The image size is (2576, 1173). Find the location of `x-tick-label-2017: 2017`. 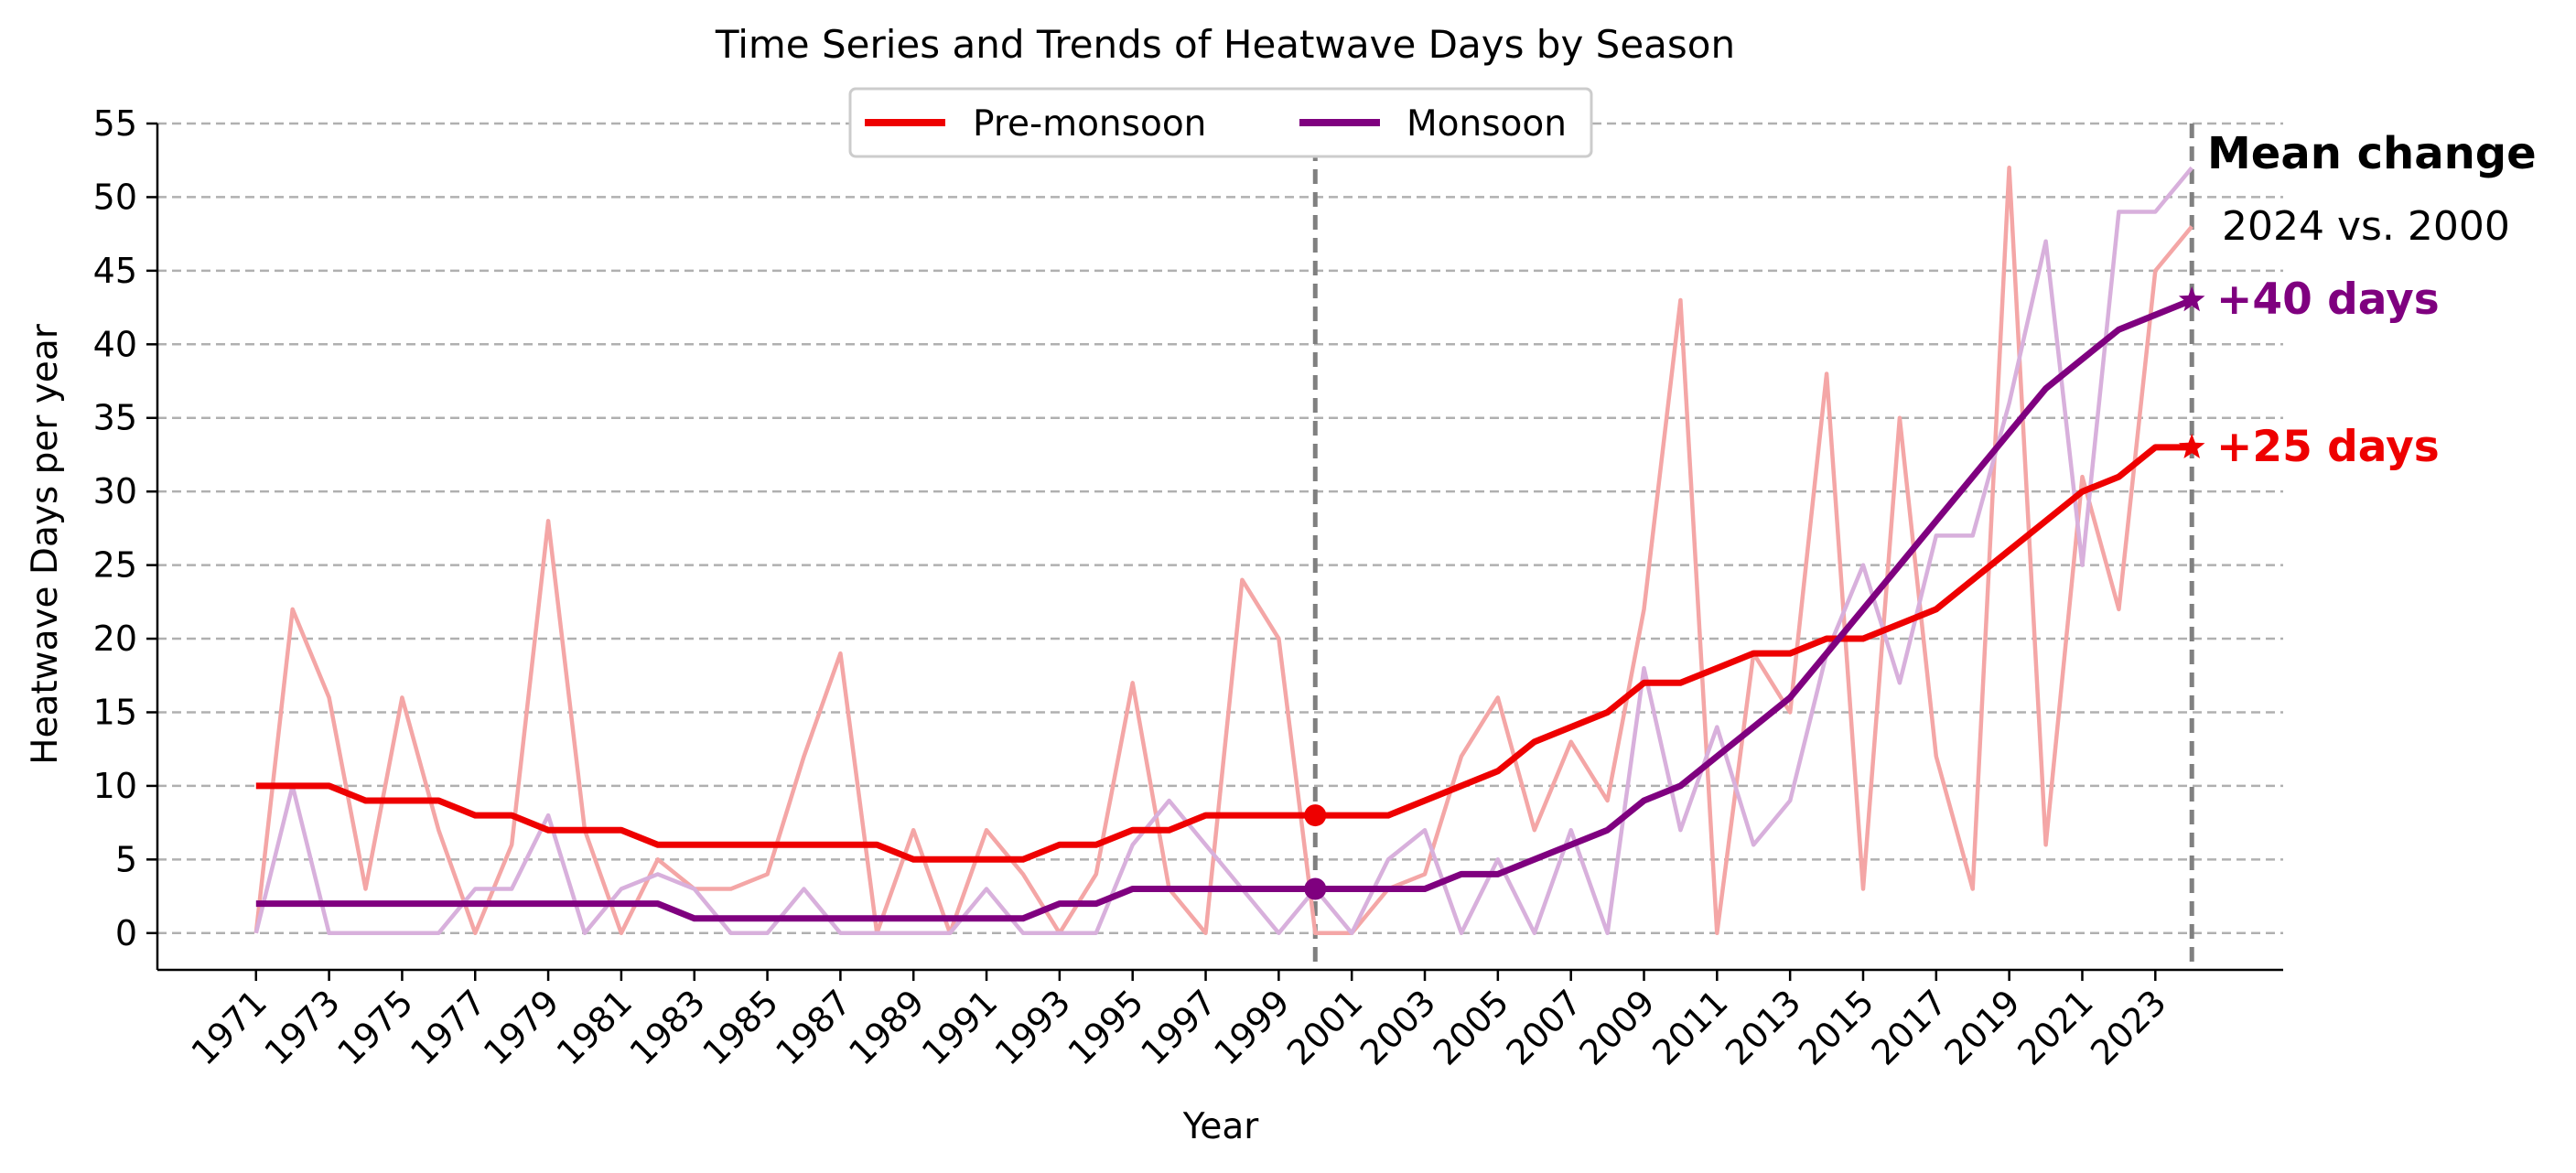

x-tick-label-2017: 2017 is located at coordinates (1910, 1027).